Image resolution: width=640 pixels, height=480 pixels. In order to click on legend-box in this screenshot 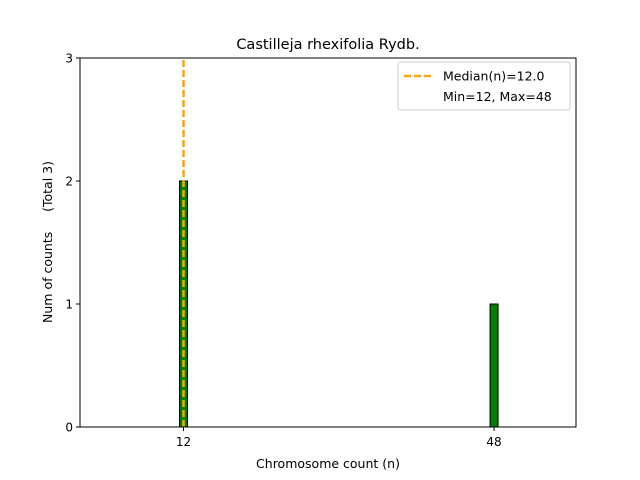, I will do `click(484, 86)`.